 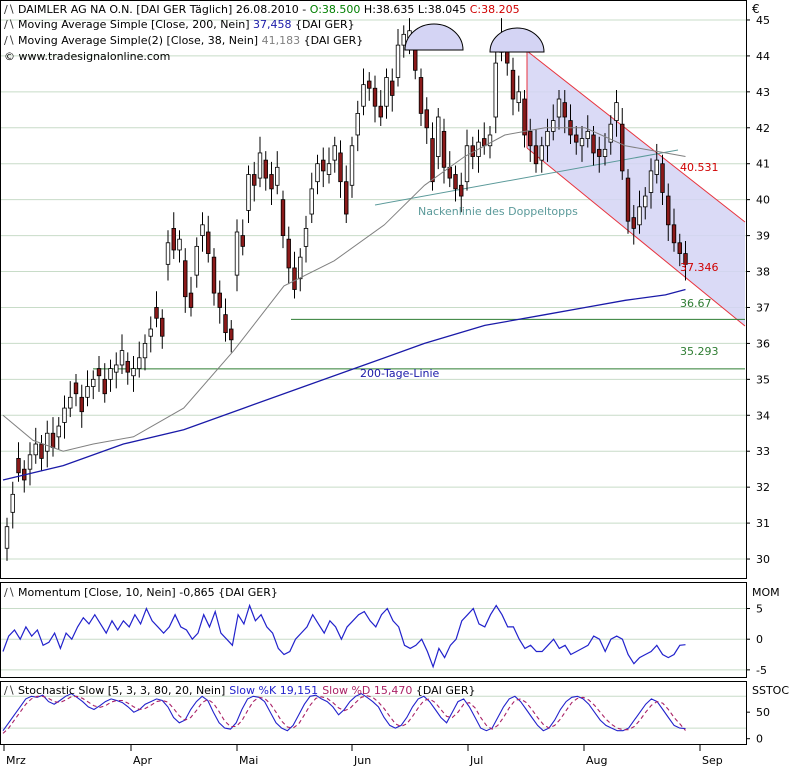 What do you see at coordinates (763, 92) in the screenshot?
I see `ytick-label-43: 43` at bounding box center [763, 92].